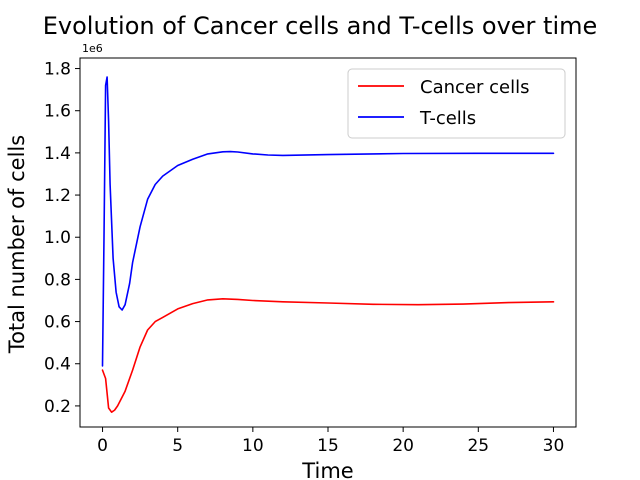 This screenshot has height=480, width=640. Describe the element at coordinates (177, 446) in the screenshot. I see `x-tick-label: 5` at that location.